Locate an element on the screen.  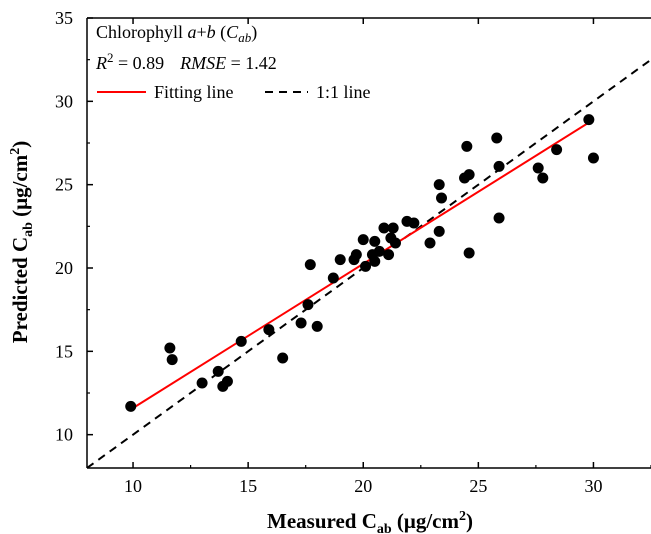
x-tick-label: 10 is located at coordinates (133, 486).